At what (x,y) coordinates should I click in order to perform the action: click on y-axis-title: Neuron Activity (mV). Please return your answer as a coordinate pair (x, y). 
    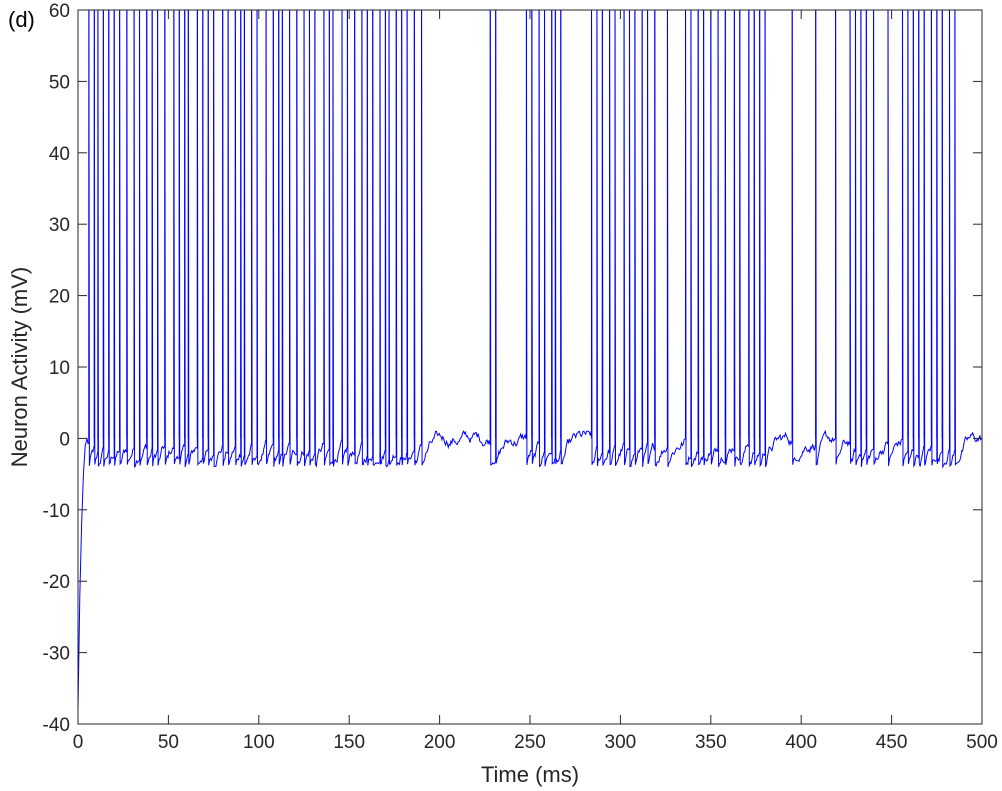
    Looking at the image, I should click on (19, 367).